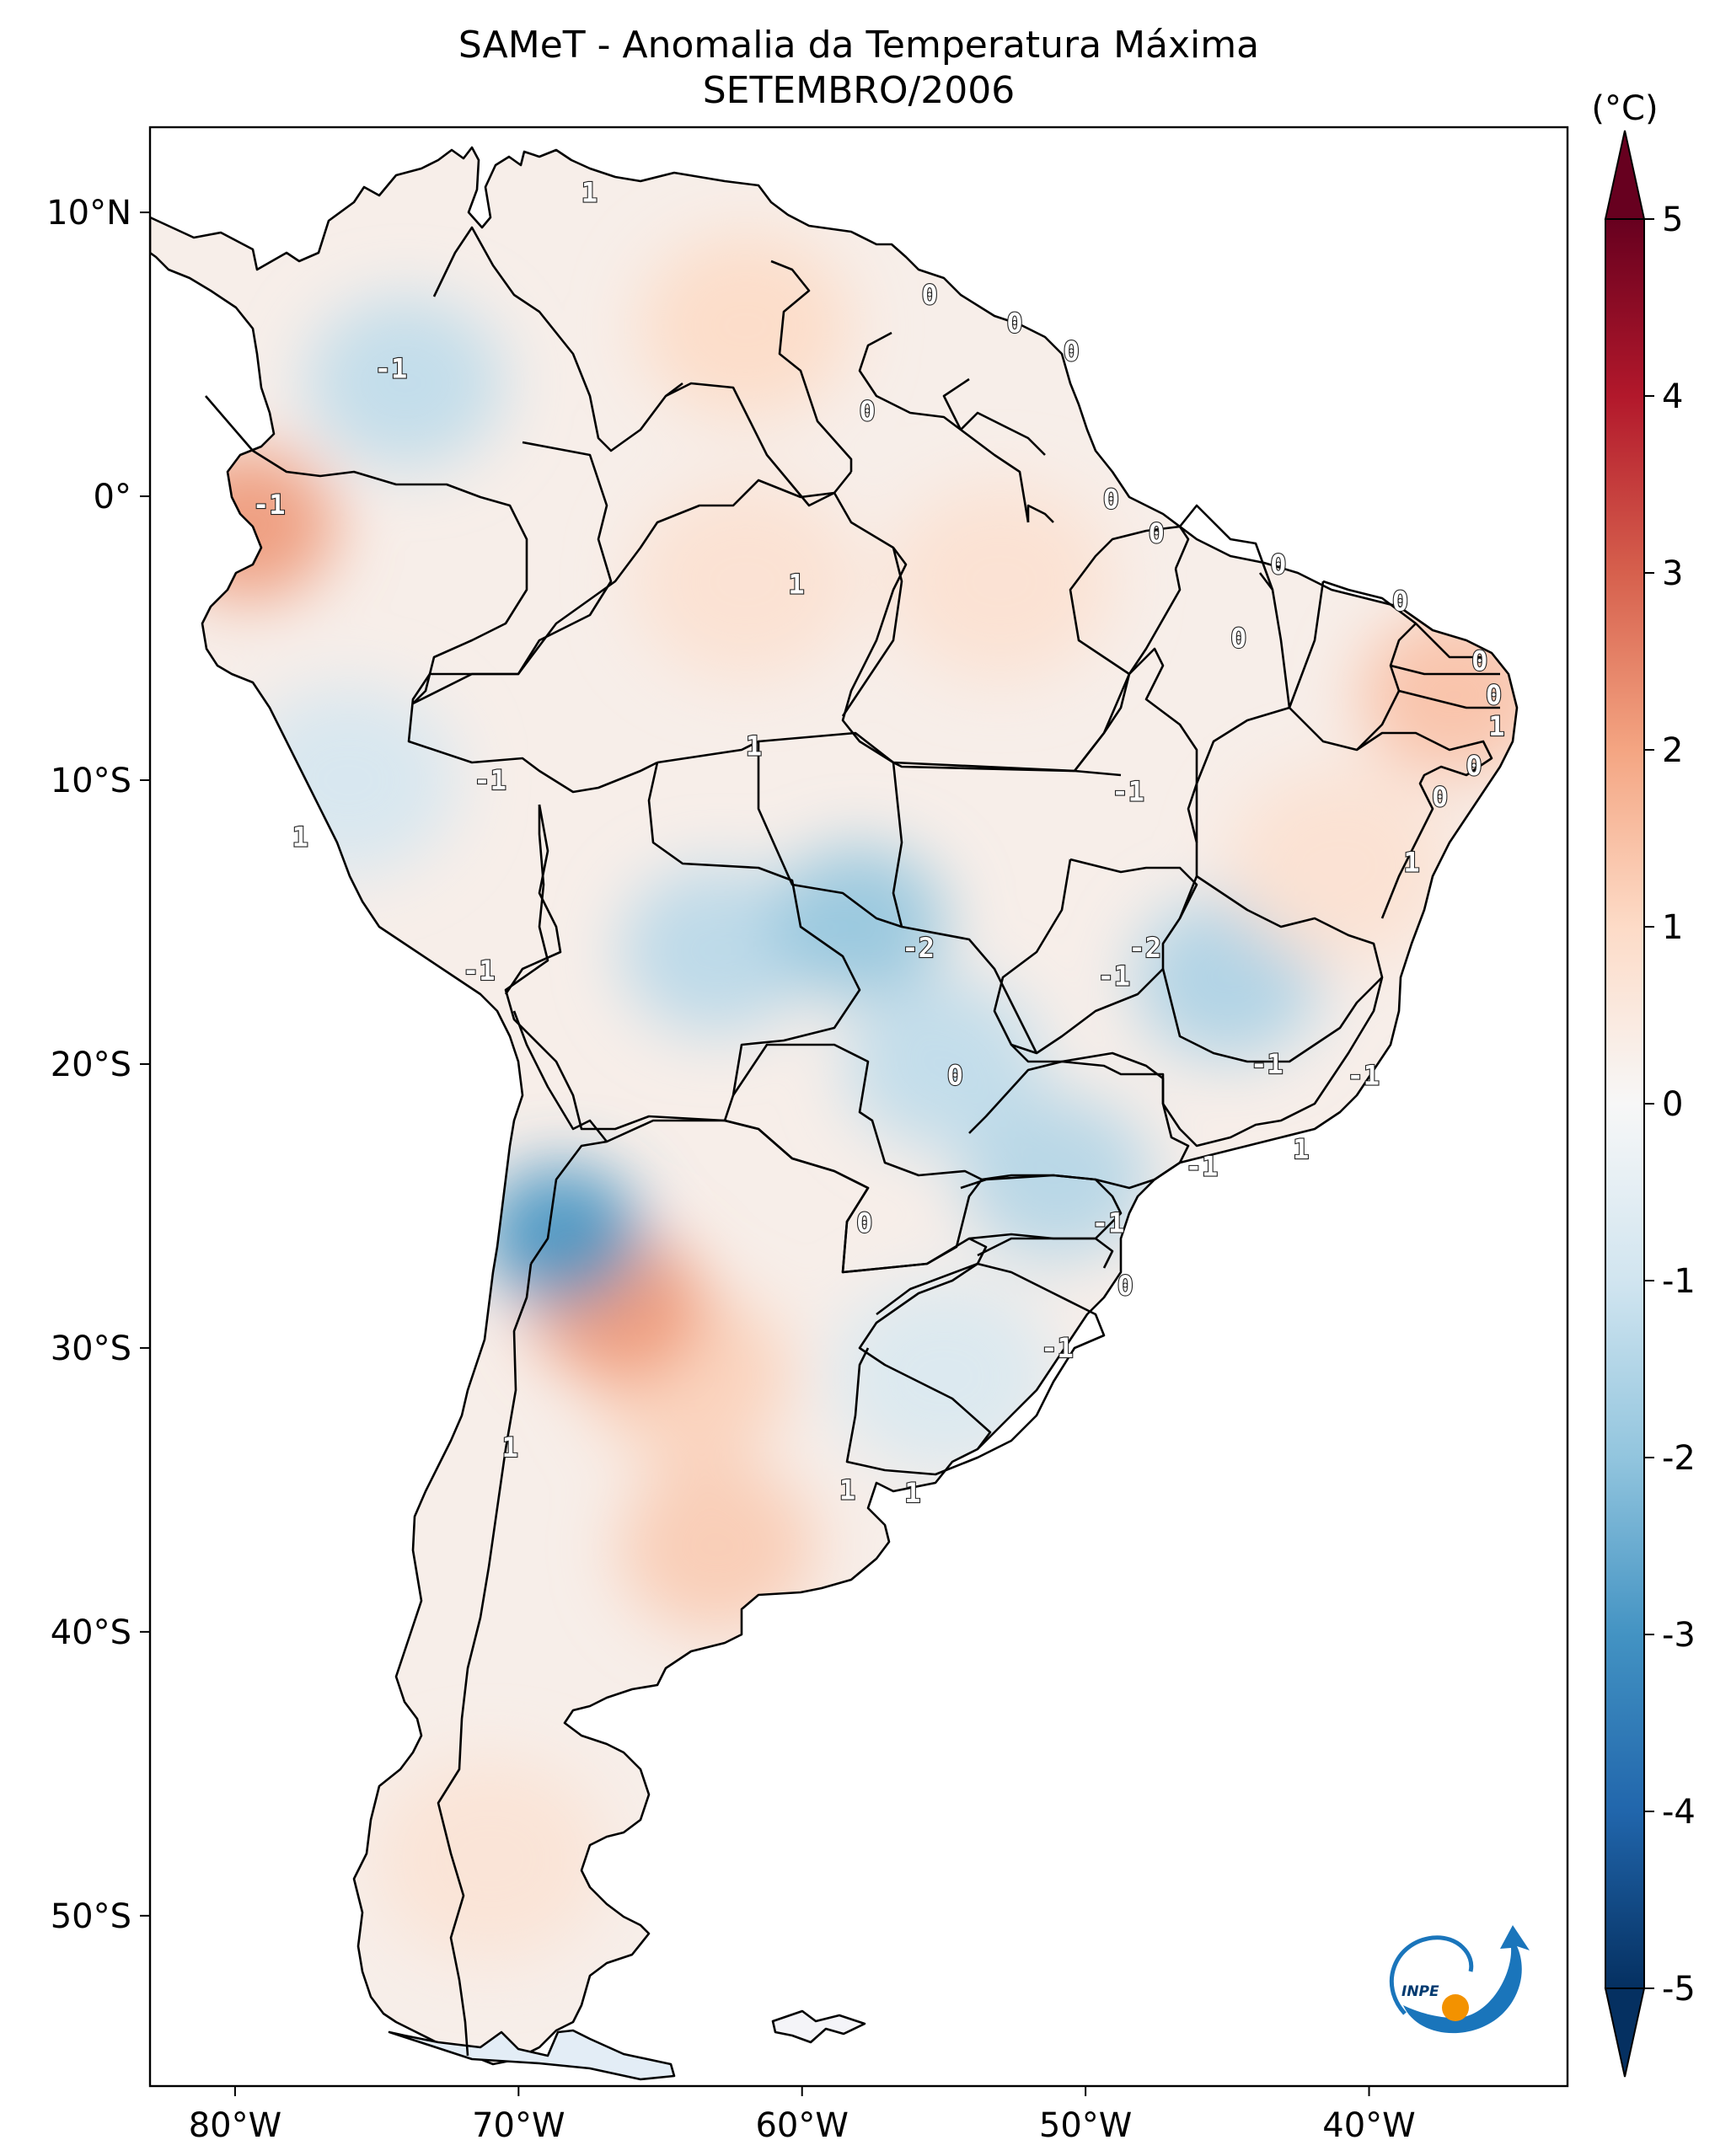  What do you see at coordinates (799, 1284) in the screenshot?
I see `border-argentina-north` at bounding box center [799, 1284].